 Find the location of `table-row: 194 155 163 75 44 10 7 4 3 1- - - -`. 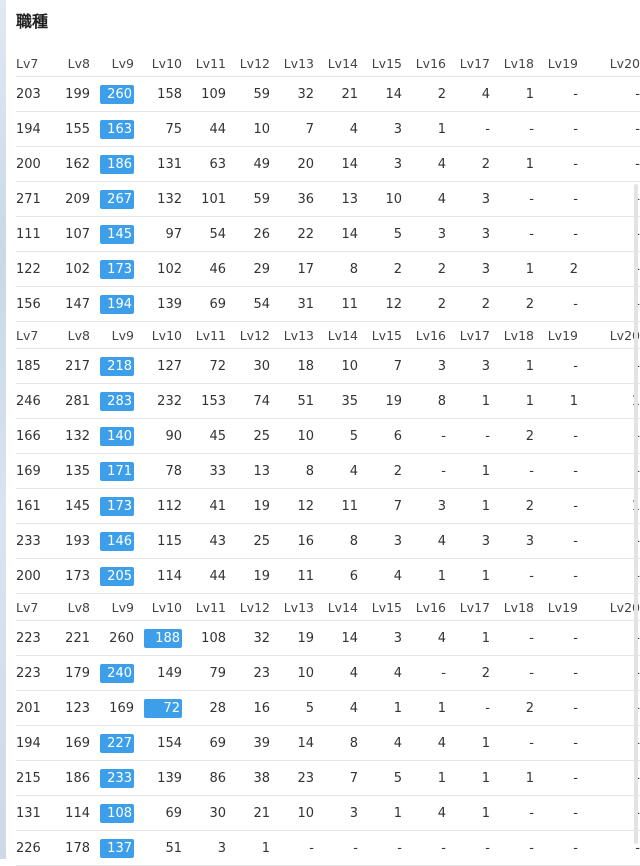

table-row: 194 155 163 75 44 10 7 4 3 1- - - - is located at coordinates (328, 129).